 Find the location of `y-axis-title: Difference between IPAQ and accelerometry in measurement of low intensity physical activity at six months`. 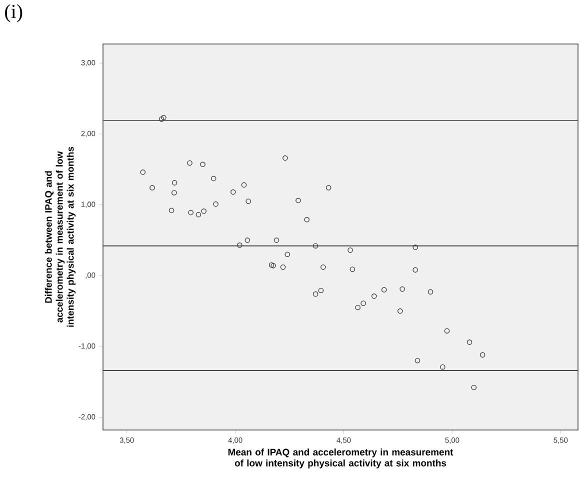

y-axis-title: Difference between IPAQ and accelerometry in measurement of low intensity physical activity at six months is located at coordinates (60, 236).